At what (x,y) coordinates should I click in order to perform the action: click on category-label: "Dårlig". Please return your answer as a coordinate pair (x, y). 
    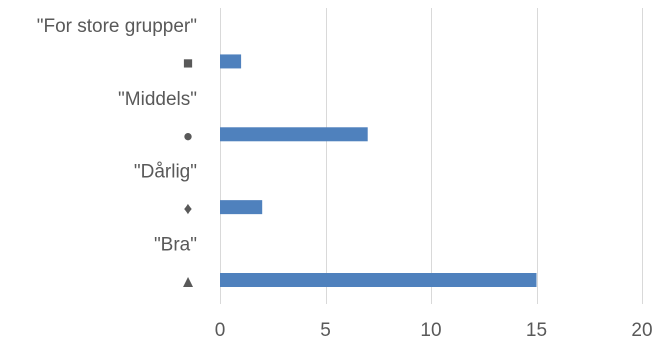
    Looking at the image, I should click on (165, 172).